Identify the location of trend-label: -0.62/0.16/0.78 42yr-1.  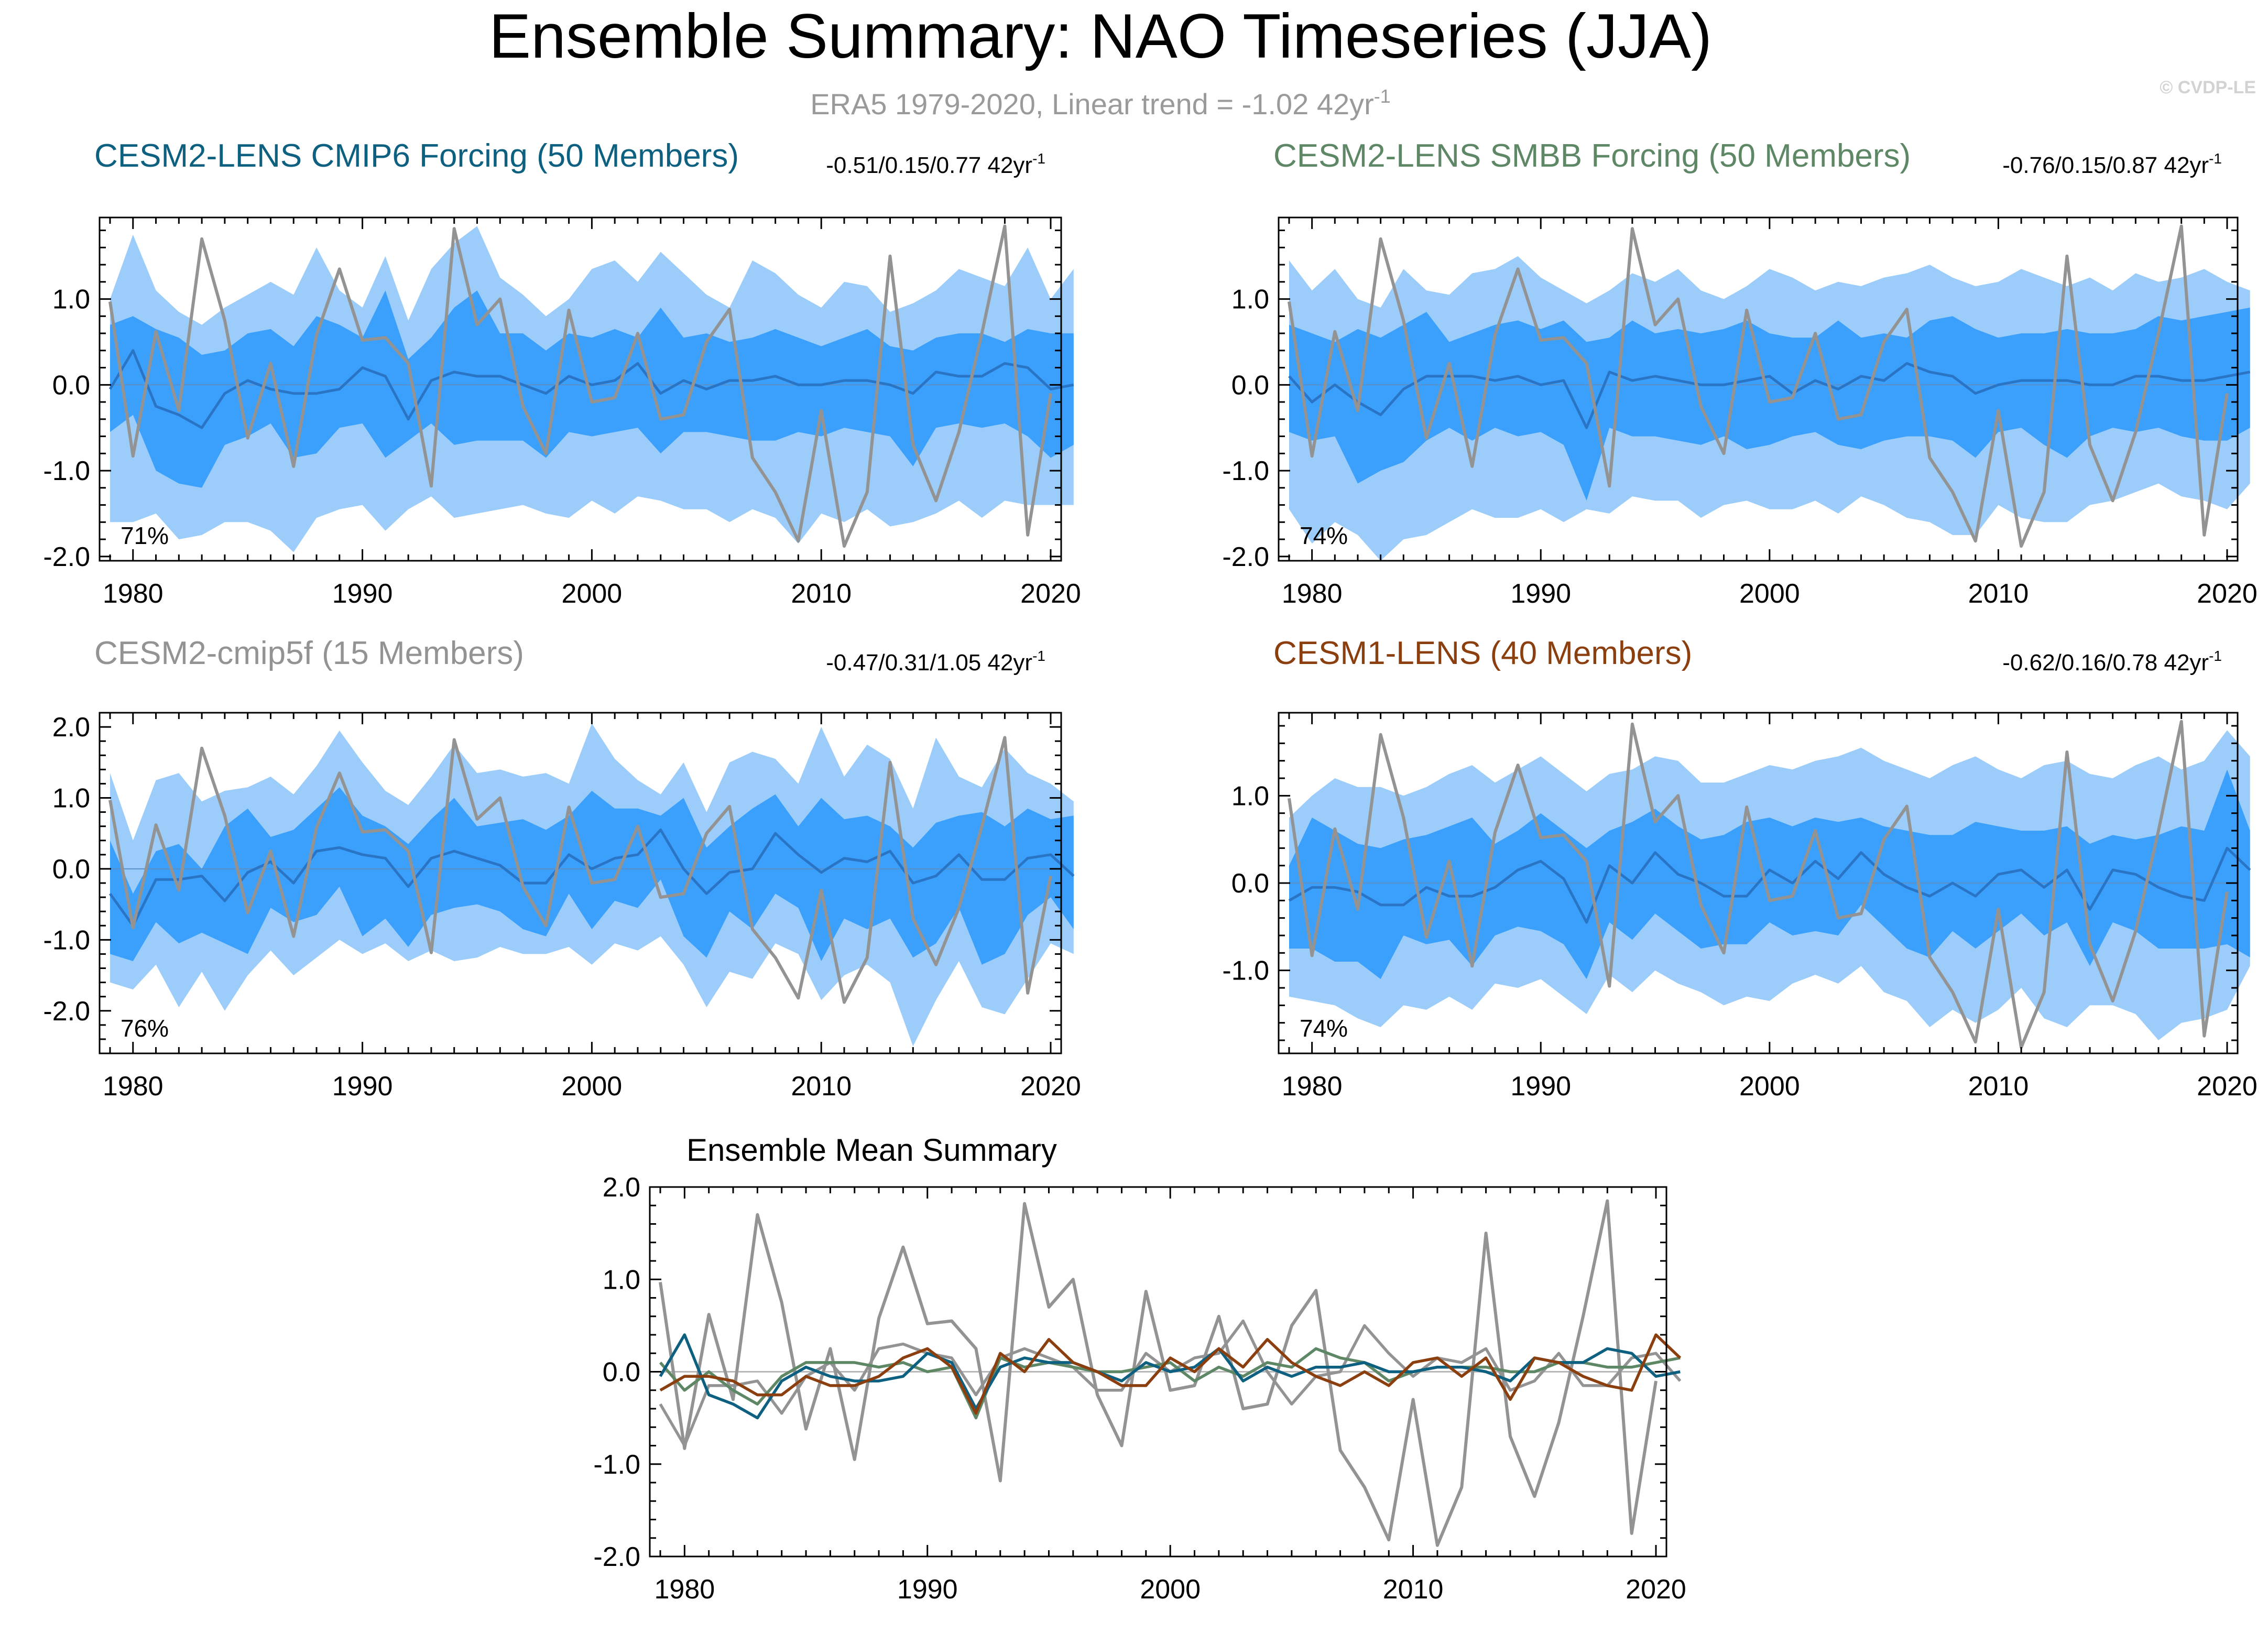
(2112, 662).